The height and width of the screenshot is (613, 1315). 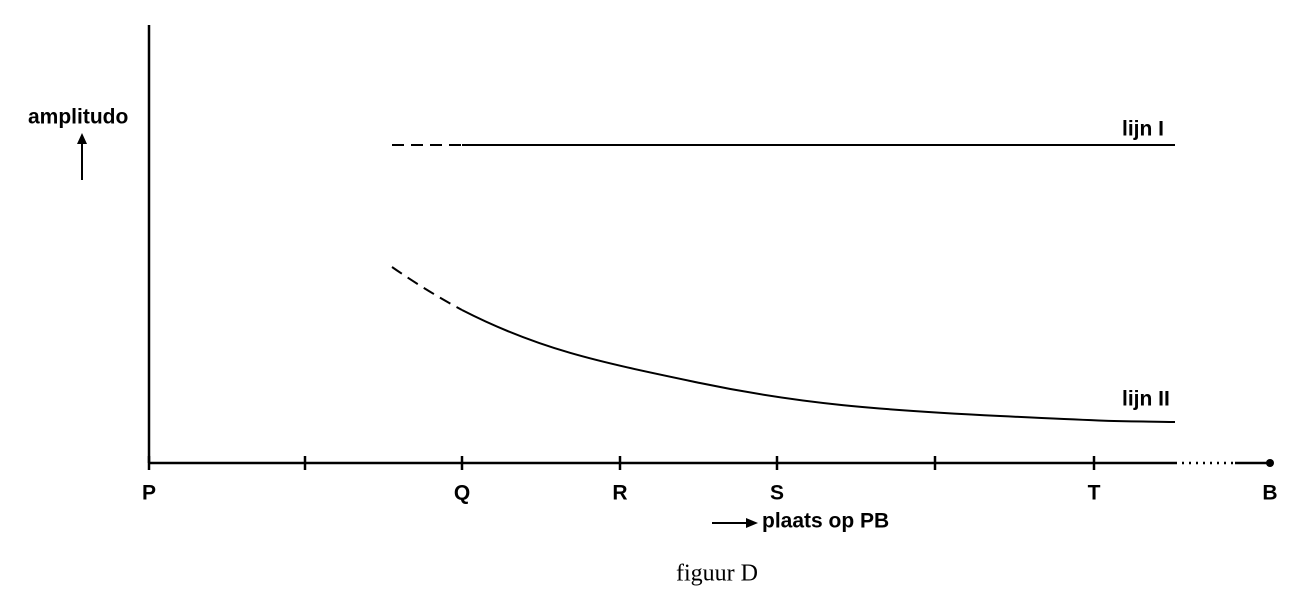 What do you see at coordinates (1094, 493) in the screenshot?
I see `point-label: T` at bounding box center [1094, 493].